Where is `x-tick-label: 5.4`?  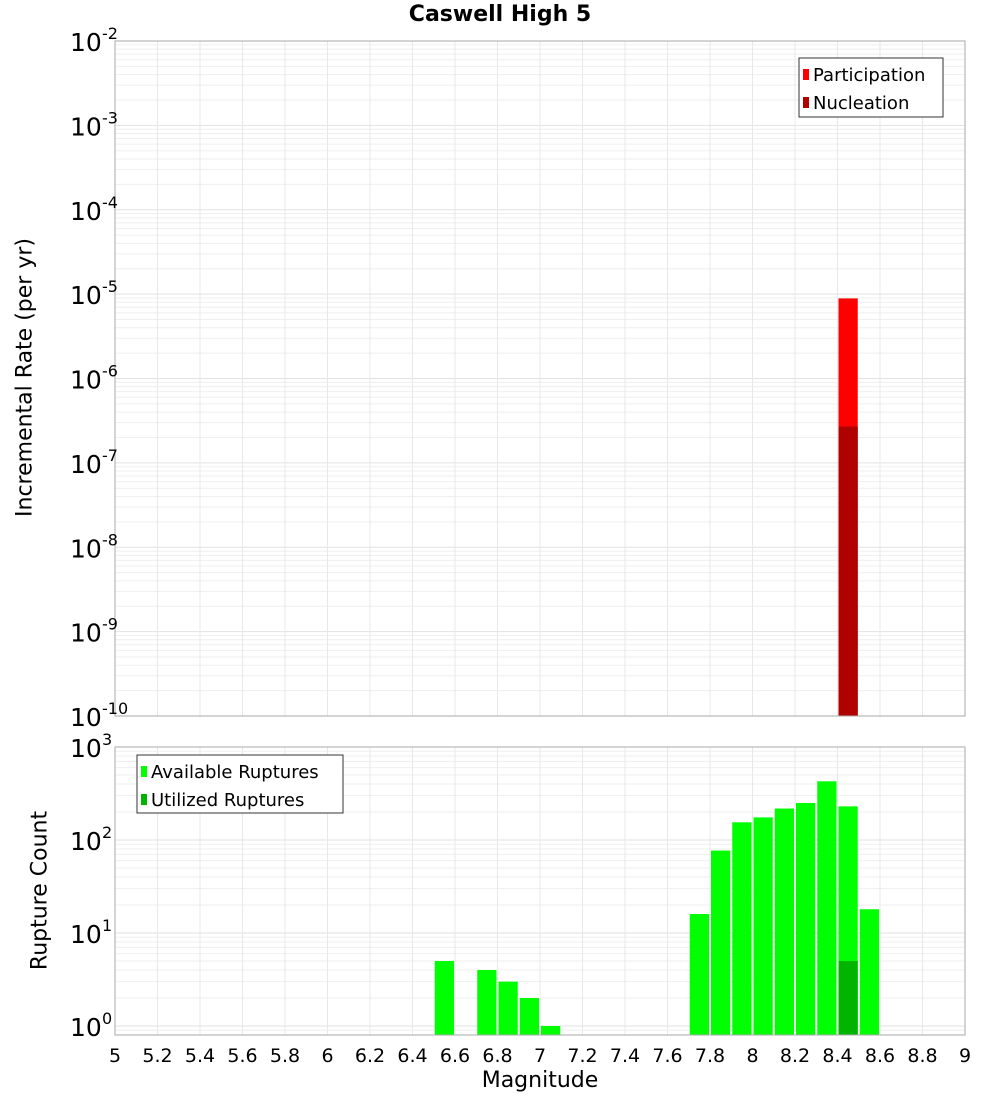
x-tick-label: 5.4 is located at coordinates (200, 1056).